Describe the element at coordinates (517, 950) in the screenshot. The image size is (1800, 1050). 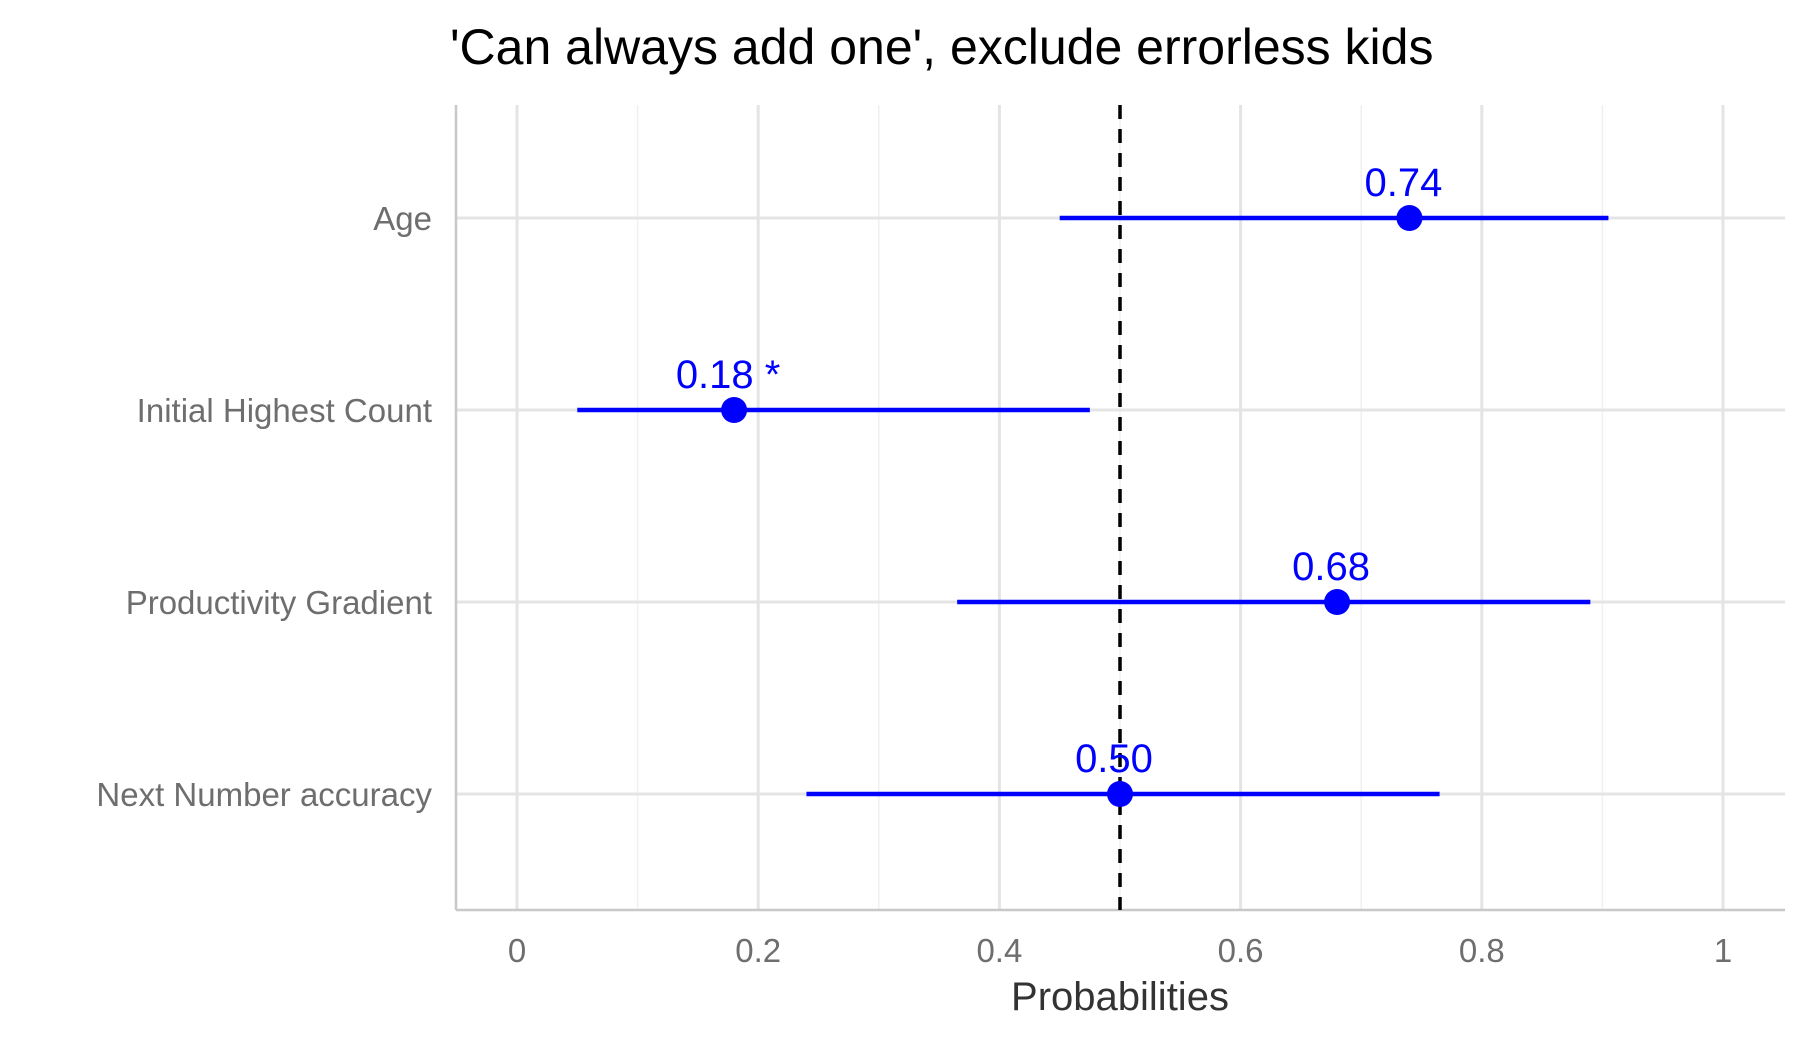
I see `x-tick-label: 0` at that location.